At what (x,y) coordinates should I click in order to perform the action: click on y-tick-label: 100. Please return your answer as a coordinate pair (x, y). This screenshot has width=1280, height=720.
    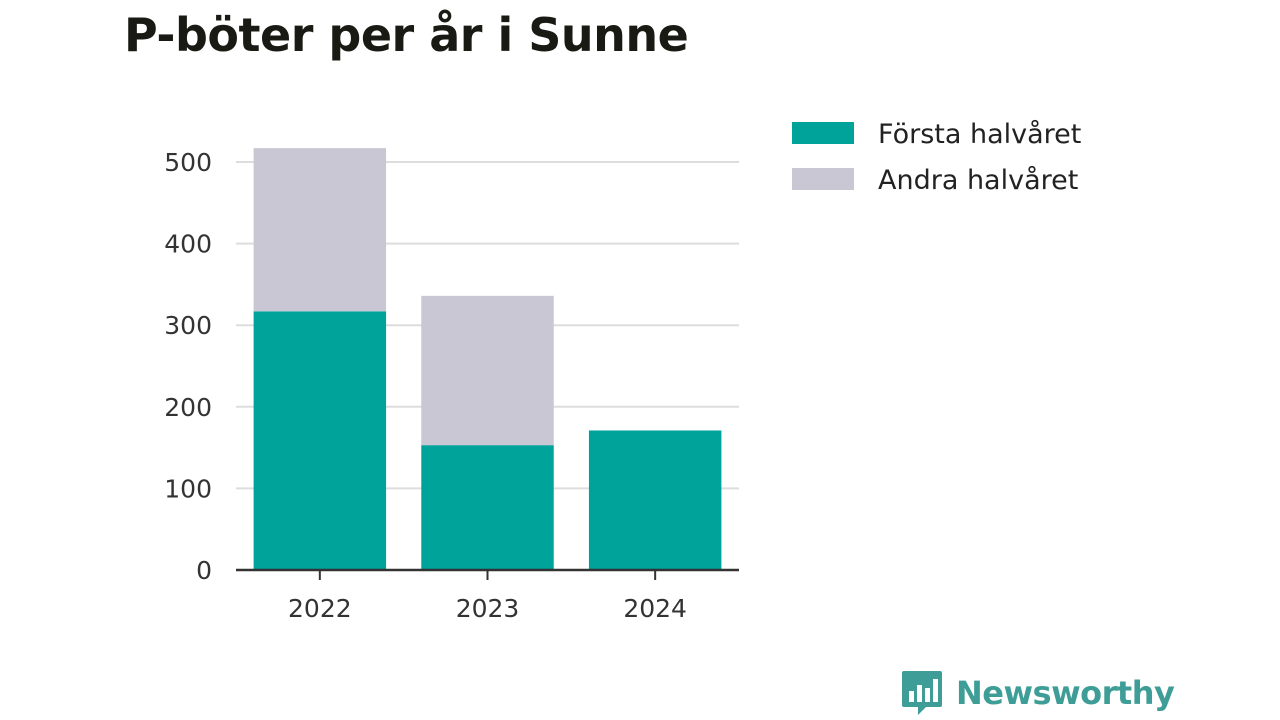
    Looking at the image, I should click on (188, 488).